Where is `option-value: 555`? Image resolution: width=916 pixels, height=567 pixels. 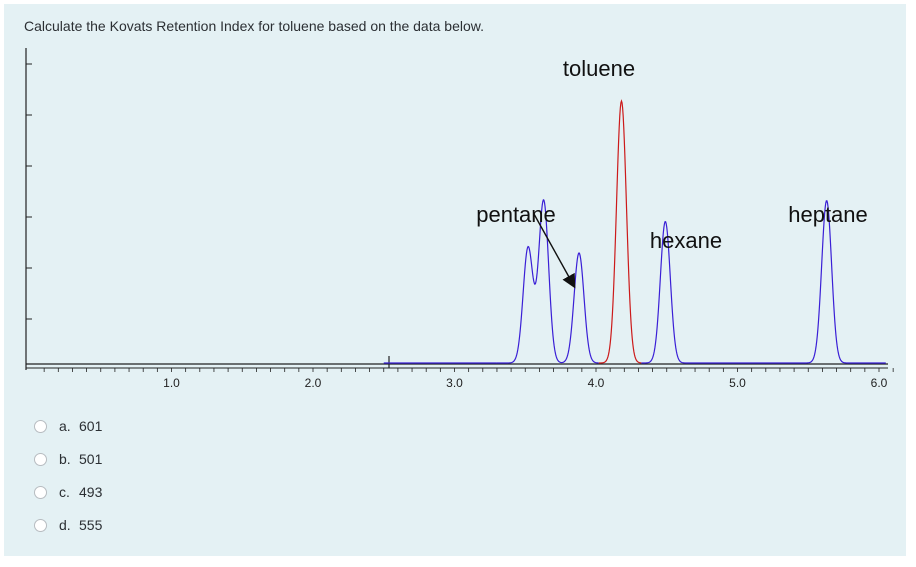
option-value: 555 is located at coordinates (91, 525).